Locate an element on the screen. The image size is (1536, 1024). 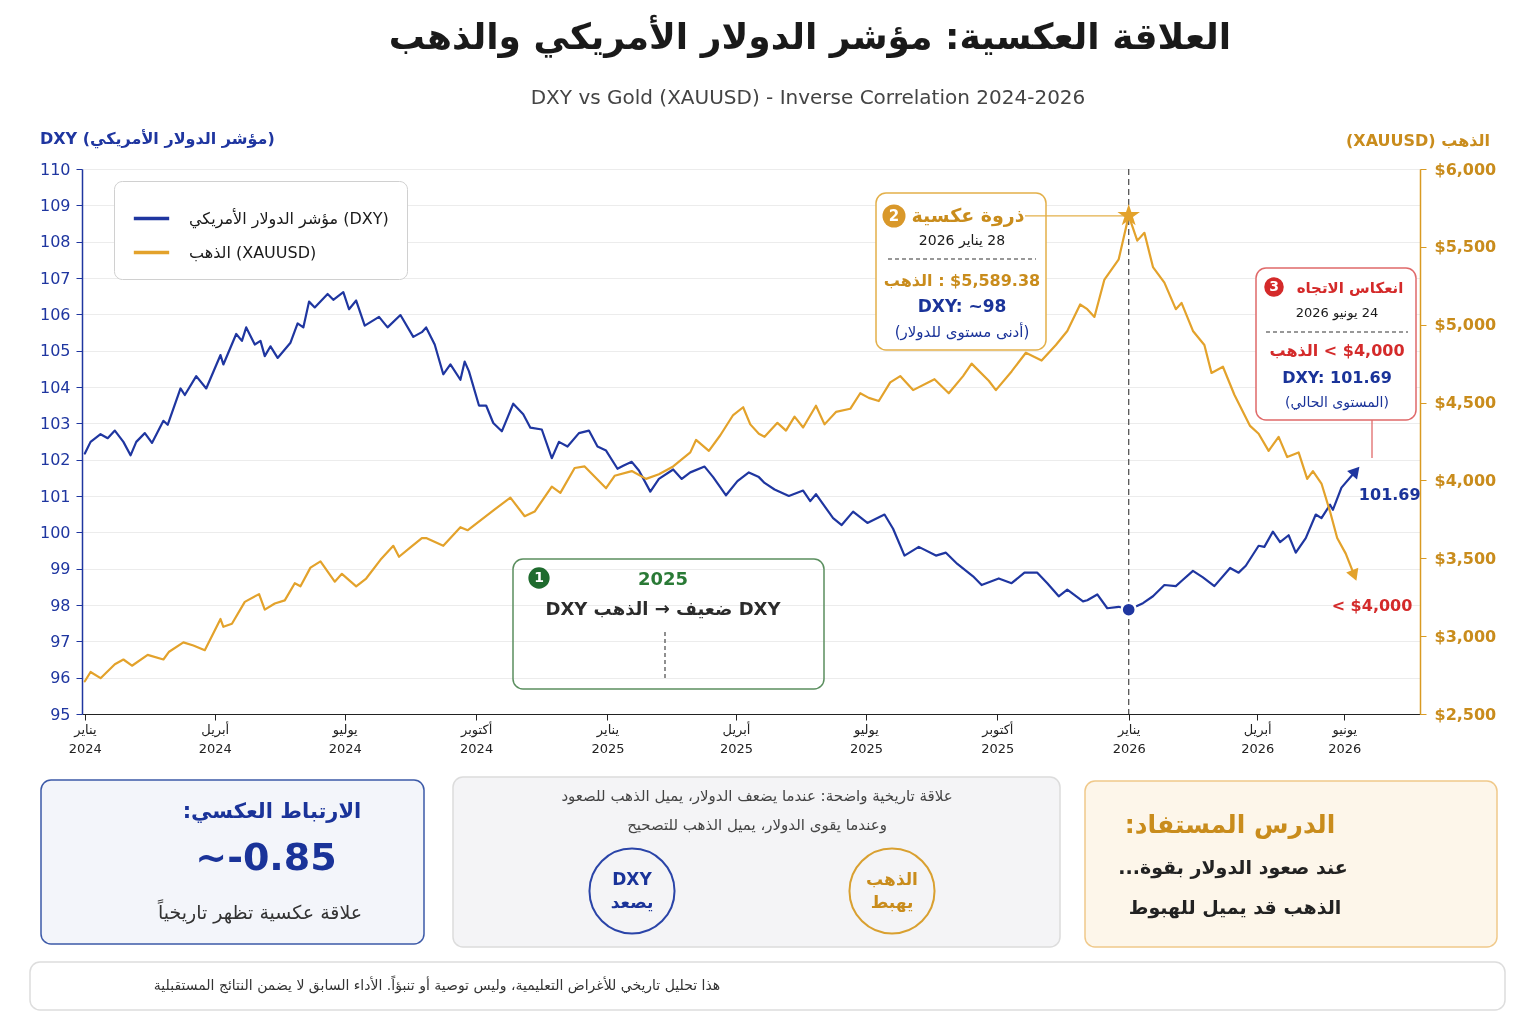
annotation: (أدنى مستوى للدولار) is located at coordinates (962, 331).